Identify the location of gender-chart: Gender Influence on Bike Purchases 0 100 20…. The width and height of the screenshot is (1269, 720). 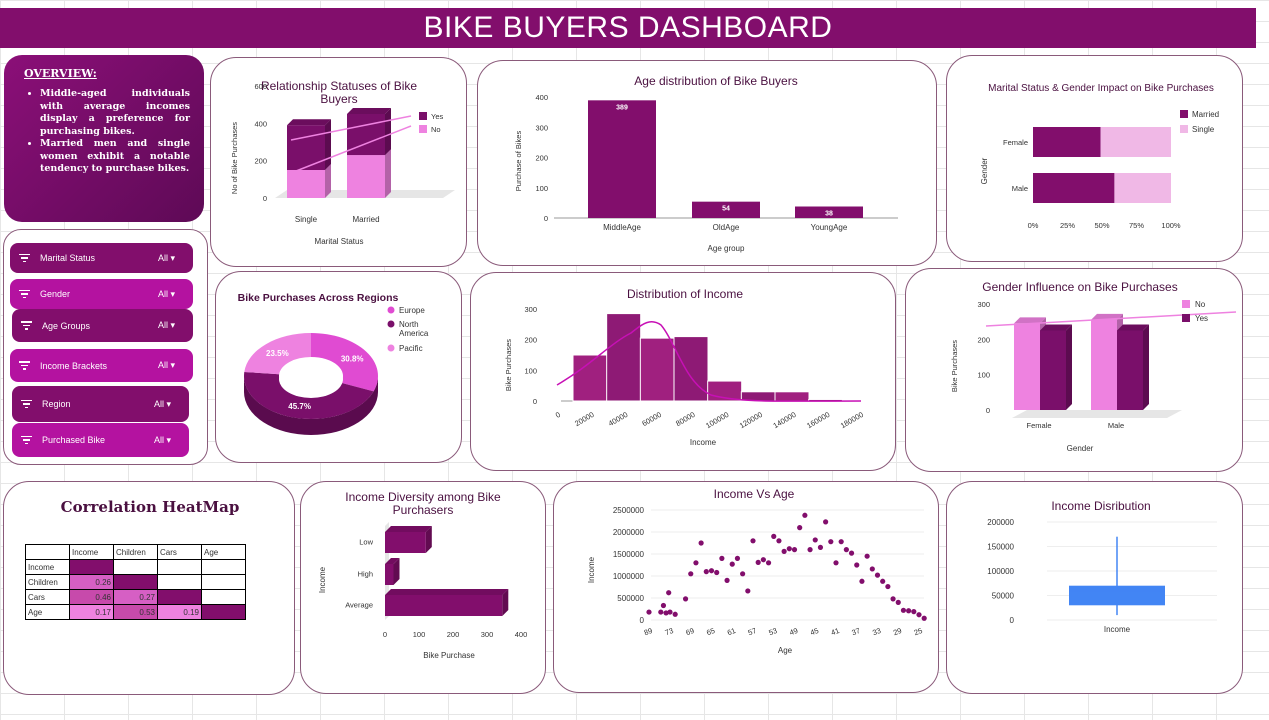
(1093, 366).